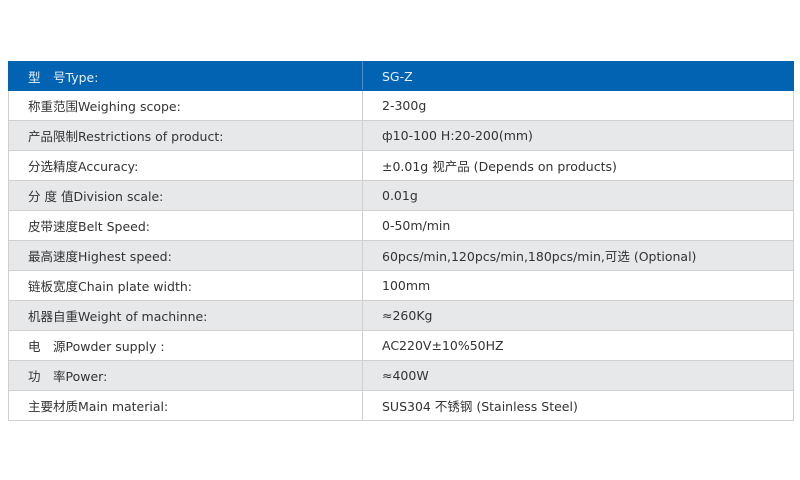 This screenshot has height=480, width=800. I want to click on spec-value: 100mm, so click(578, 285).